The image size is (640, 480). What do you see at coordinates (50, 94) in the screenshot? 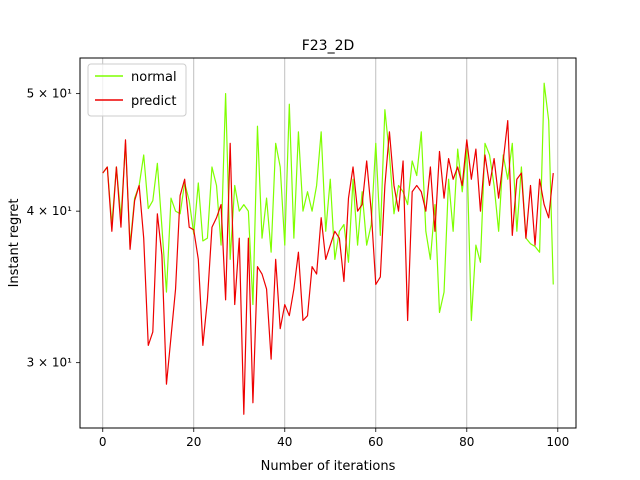
I see `y-tick-label: 5 × 10¹` at bounding box center [50, 94].